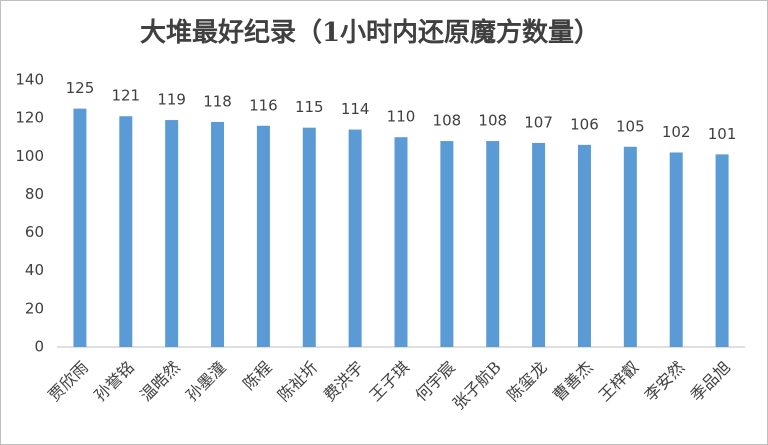  I want to click on data-label: 105, so click(630, 126).